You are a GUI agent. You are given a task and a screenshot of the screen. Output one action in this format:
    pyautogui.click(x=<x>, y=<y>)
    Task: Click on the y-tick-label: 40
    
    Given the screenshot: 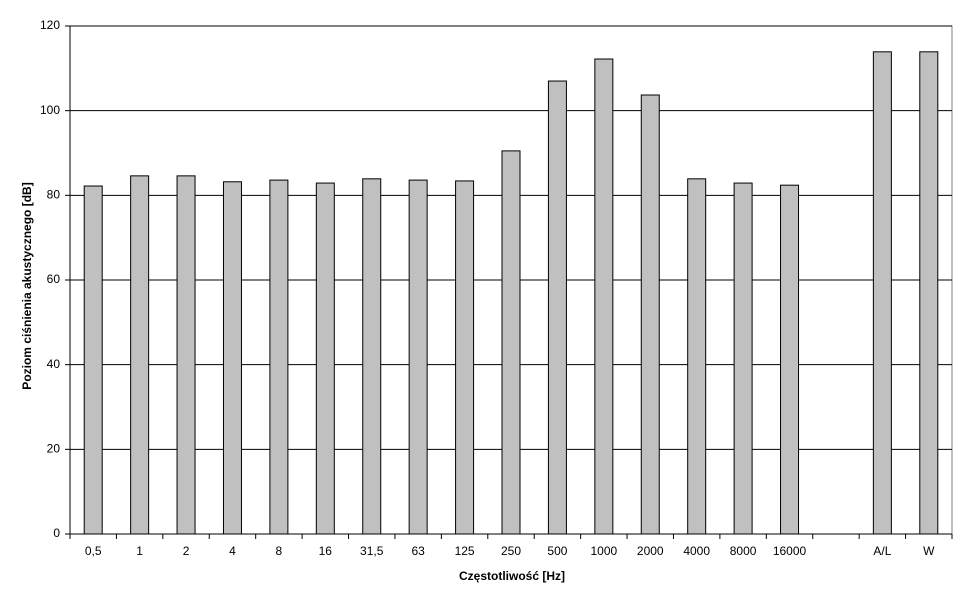 What is the action you would take?
    pyautogui.click(x=54, y=364)
    